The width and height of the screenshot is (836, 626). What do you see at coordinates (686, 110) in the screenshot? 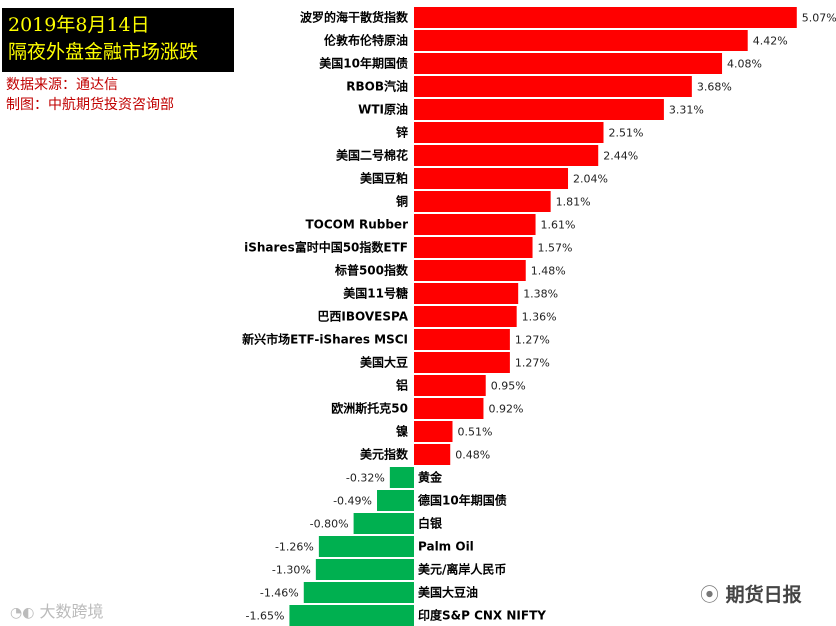
I see `data-label: 3.31%` at bounding box center [686, 110].